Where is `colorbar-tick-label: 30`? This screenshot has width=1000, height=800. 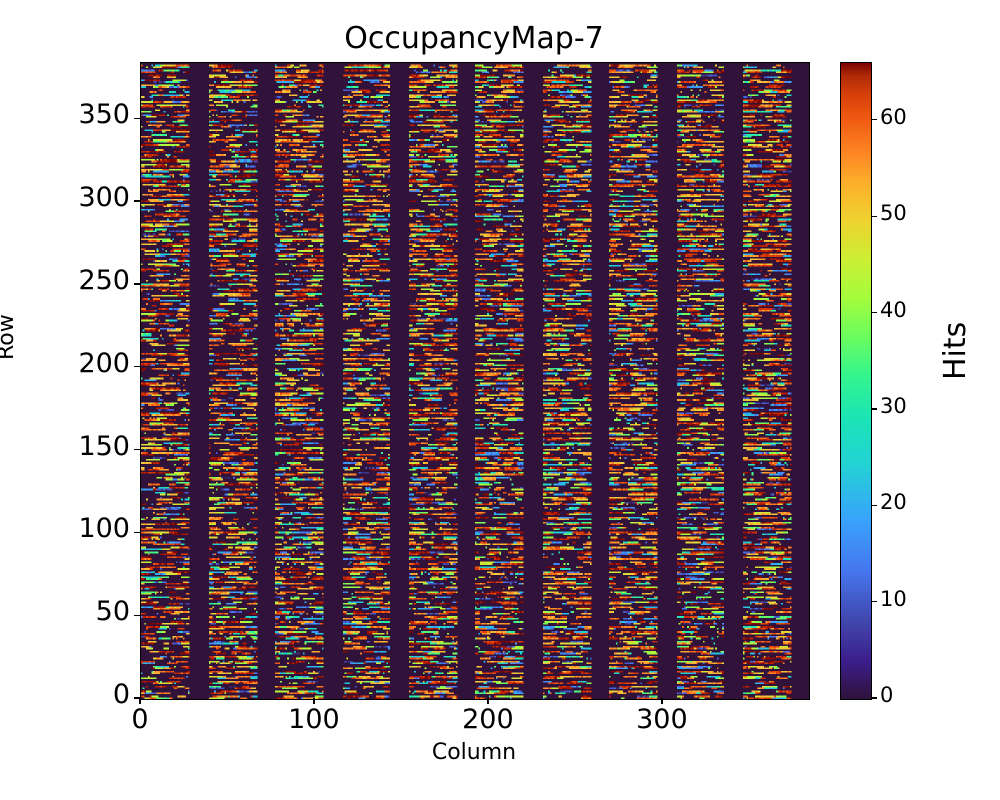
colorbar-tick-label: 30 is located at coordinates (893, 405).